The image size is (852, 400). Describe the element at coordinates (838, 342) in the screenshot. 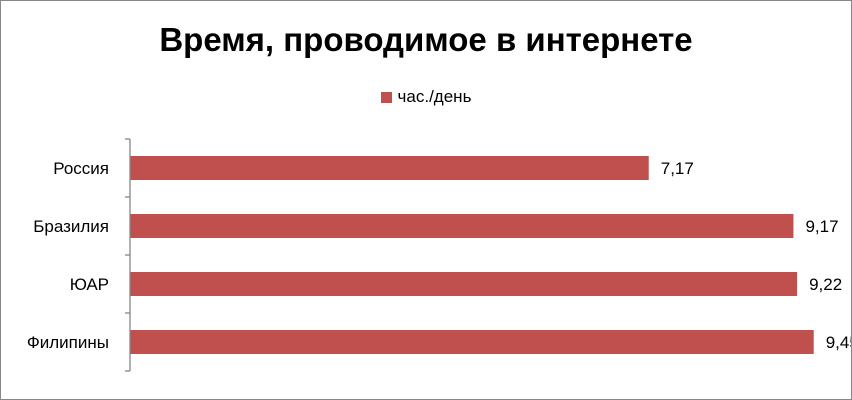

I see `data-label: 9,45` at that location.